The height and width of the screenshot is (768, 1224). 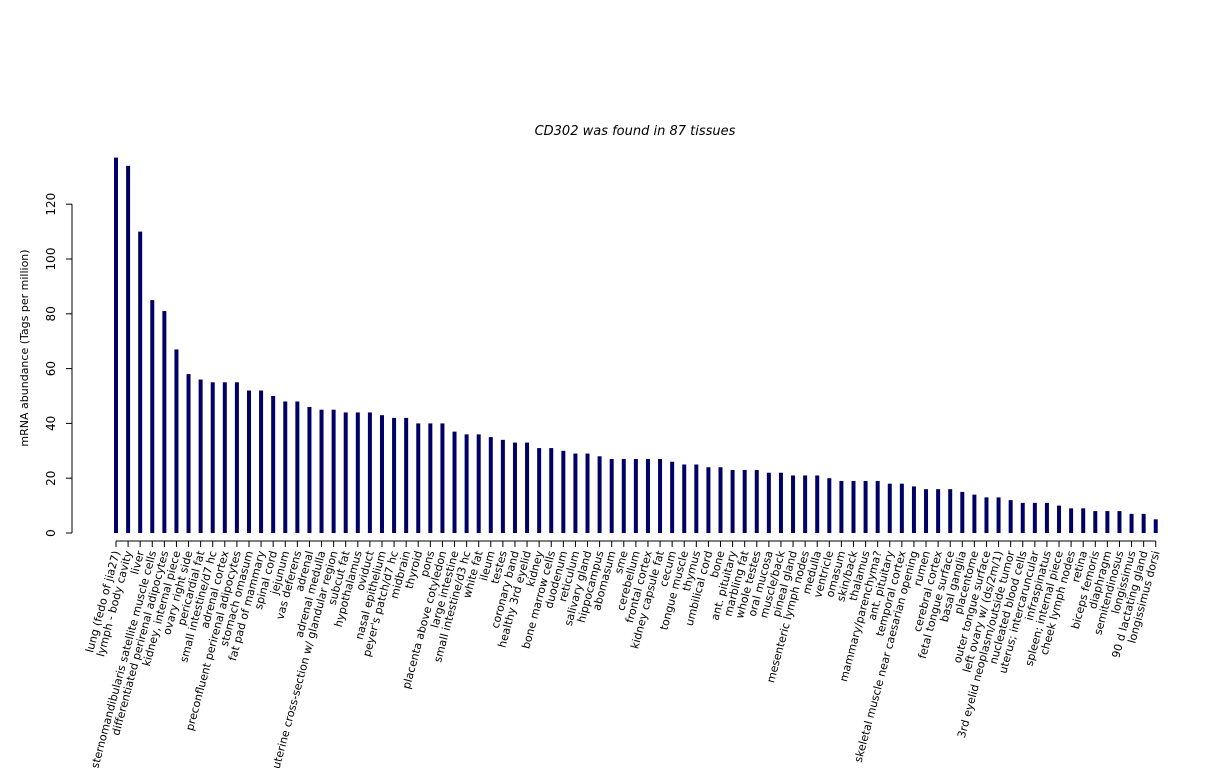 What do you see at coordinates (51, 259) in the screenshot?
I see `y-tick-label: 100` at bounding box center [51, 259].